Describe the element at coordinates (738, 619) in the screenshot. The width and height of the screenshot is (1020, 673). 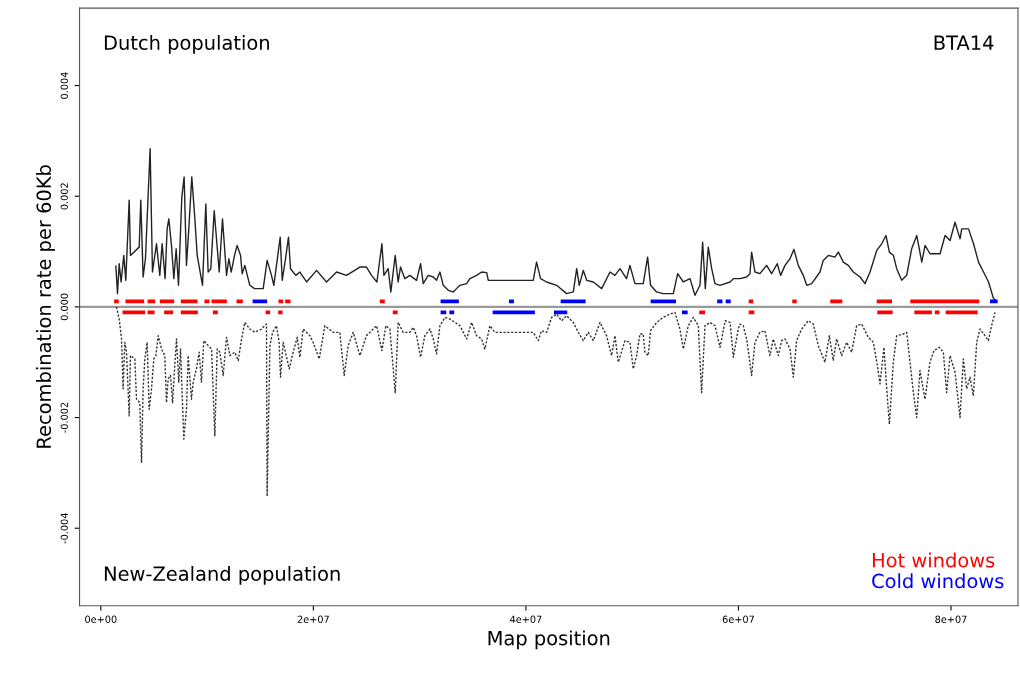
I see `x-tick-label: 6e+07` at that location.